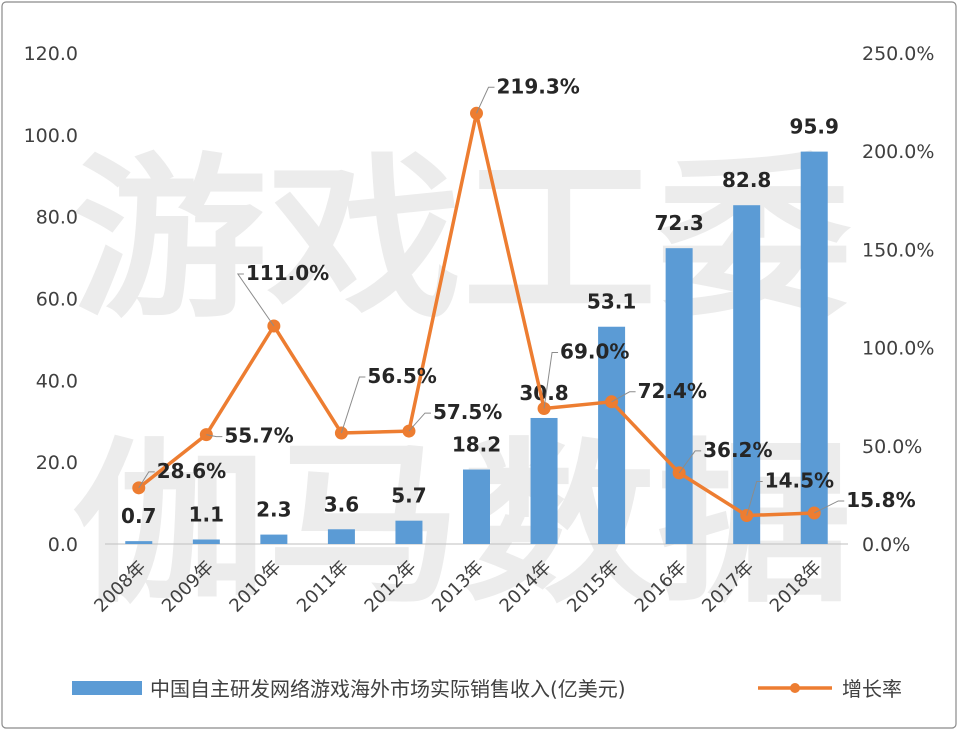 The height and width of the screenshot is (730, 958). Describe the element at coordinates (107, 688) in the screenshot. I see `legend-bar-swatch` at that location.